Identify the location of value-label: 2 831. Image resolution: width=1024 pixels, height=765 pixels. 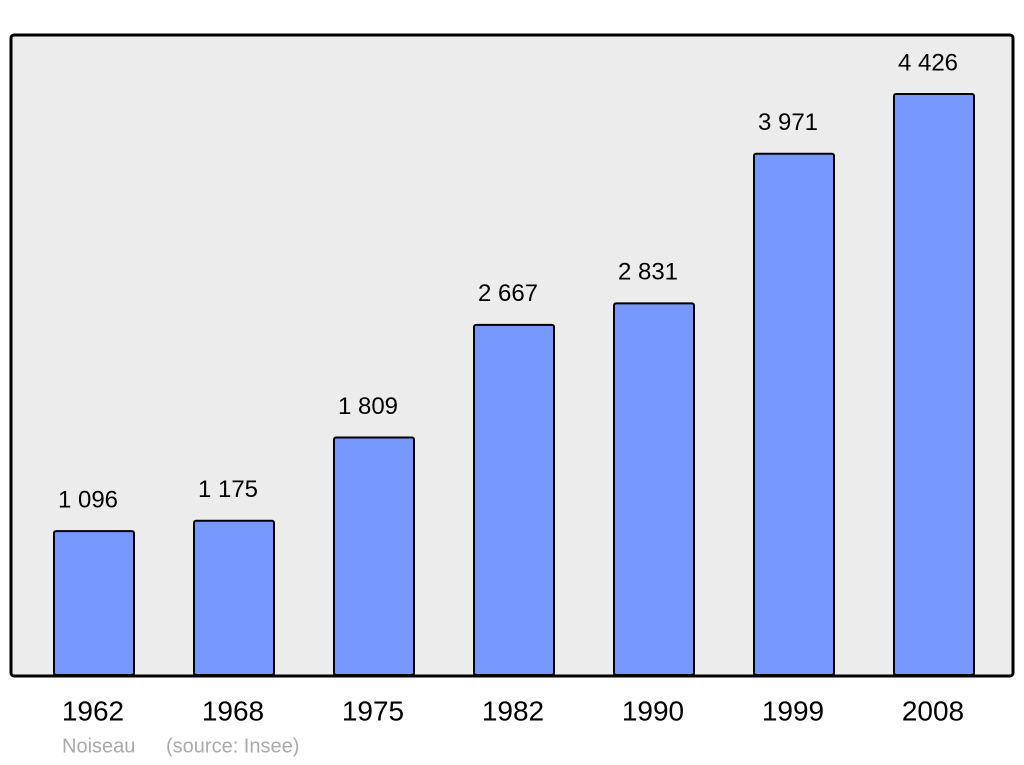
(648, 272).